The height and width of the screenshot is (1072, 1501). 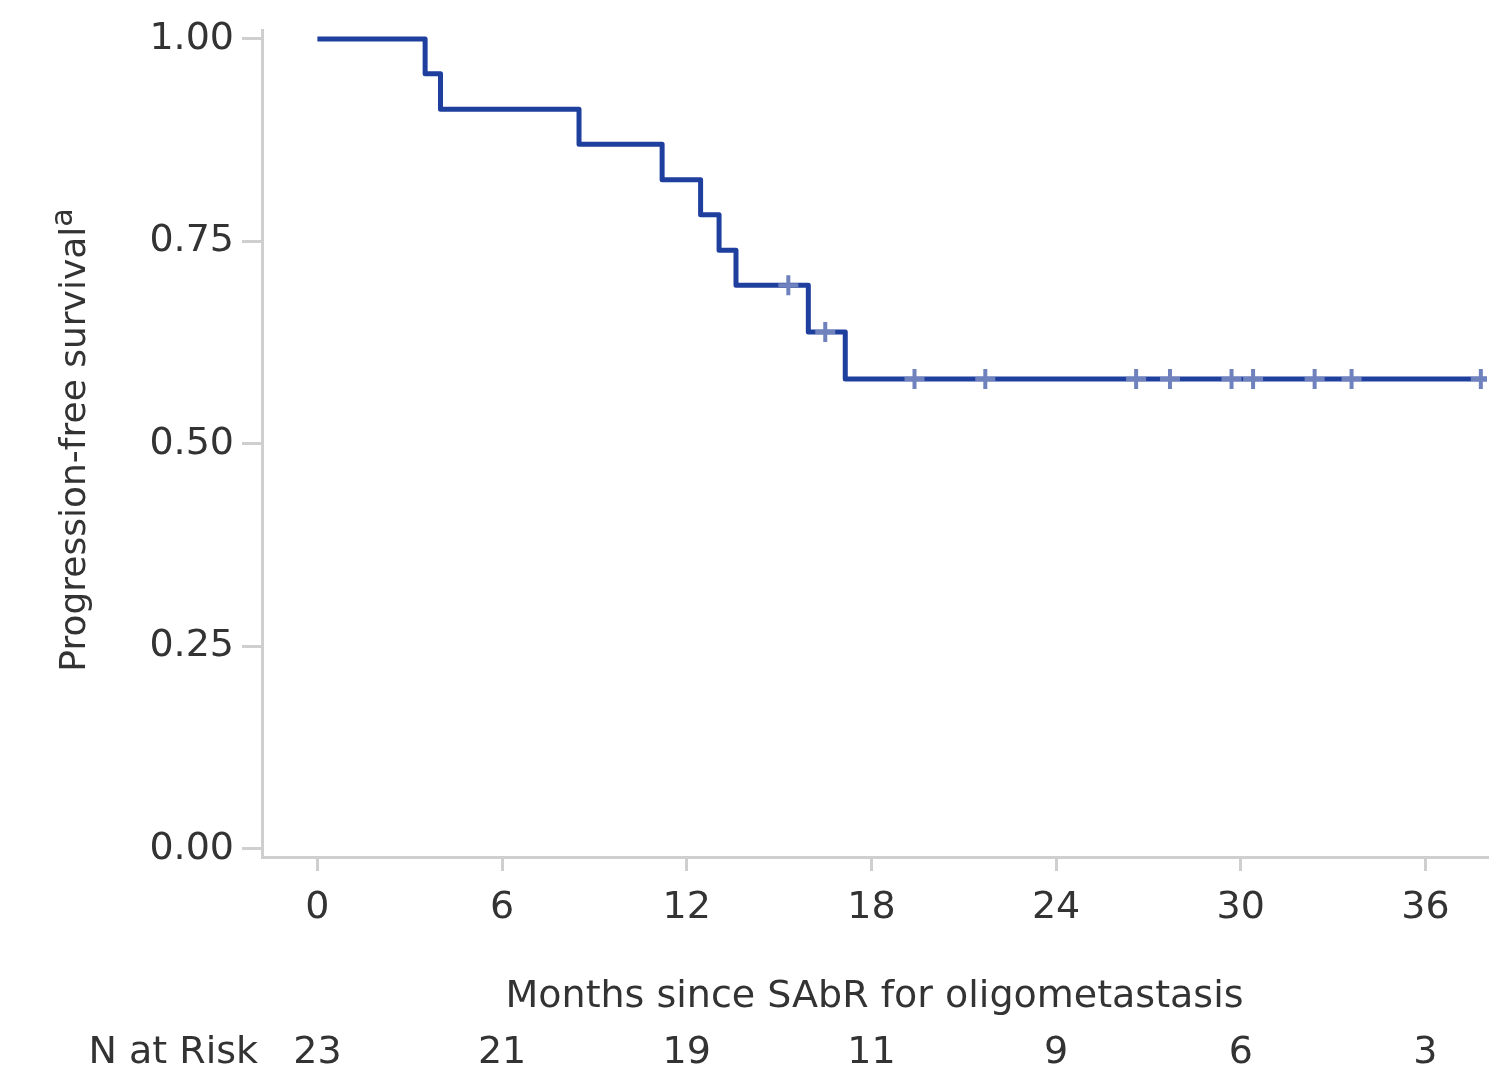 I want to click on y-tick-label: 1.00, so click(x=191, y=35).